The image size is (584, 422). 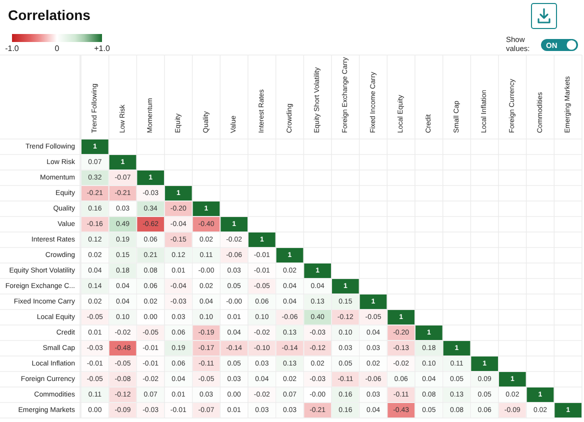 What do you see at coordinates (49, 15) in the screenshot?
I see `chart-title: Correlations` at bounding box center [49, 15].